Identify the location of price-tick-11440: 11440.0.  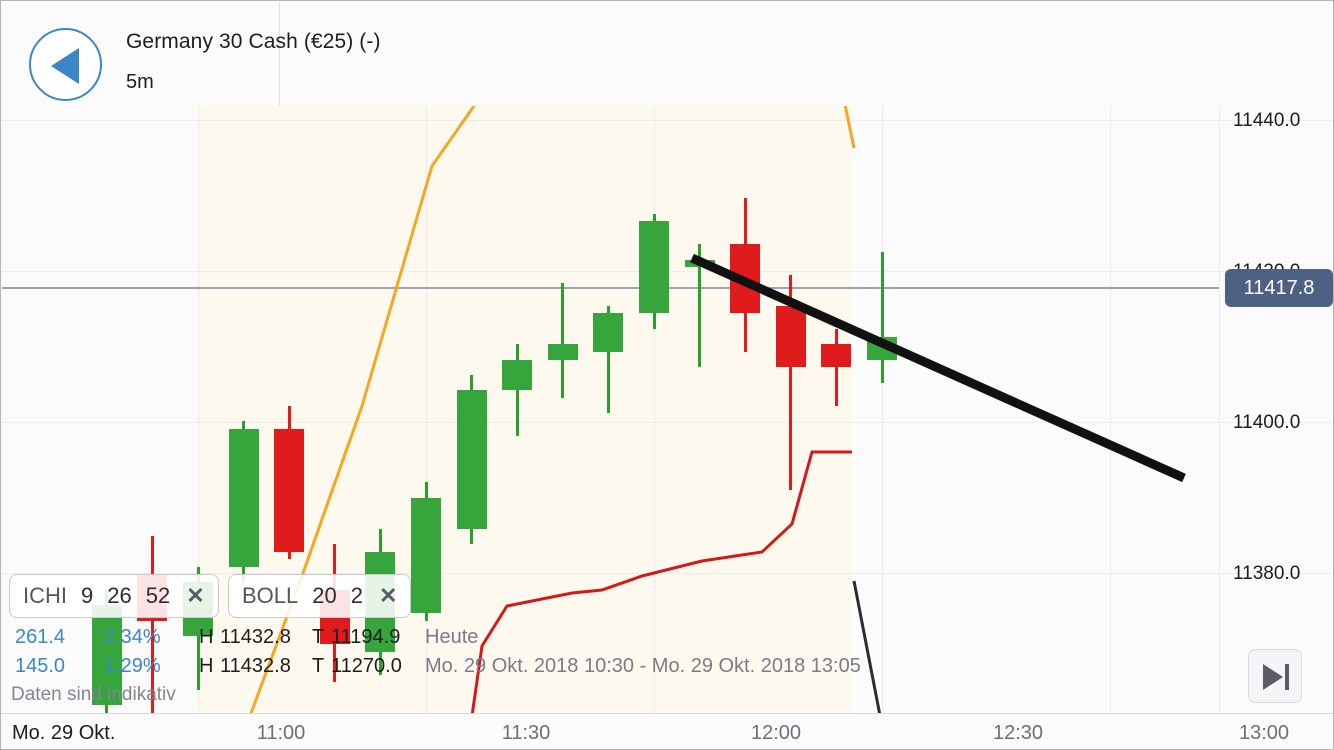
(1267, 120).